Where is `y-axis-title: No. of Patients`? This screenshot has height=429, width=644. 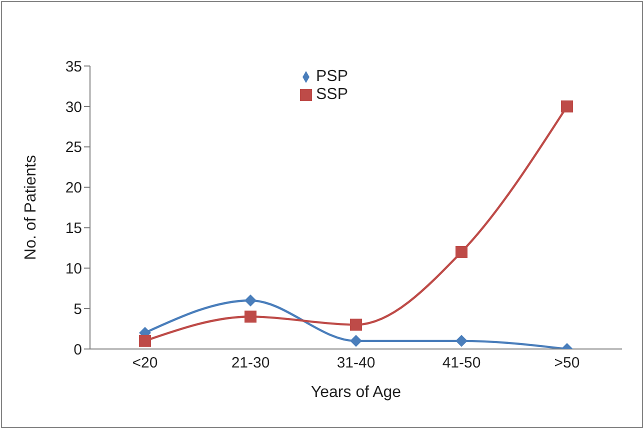 y-axis-title: No. of Patients is located at coordinates (31, 207).